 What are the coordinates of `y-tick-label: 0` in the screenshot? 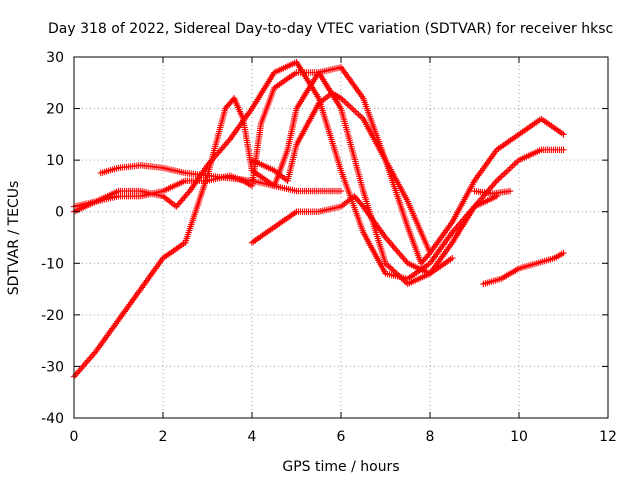 It's located at (59, 213).